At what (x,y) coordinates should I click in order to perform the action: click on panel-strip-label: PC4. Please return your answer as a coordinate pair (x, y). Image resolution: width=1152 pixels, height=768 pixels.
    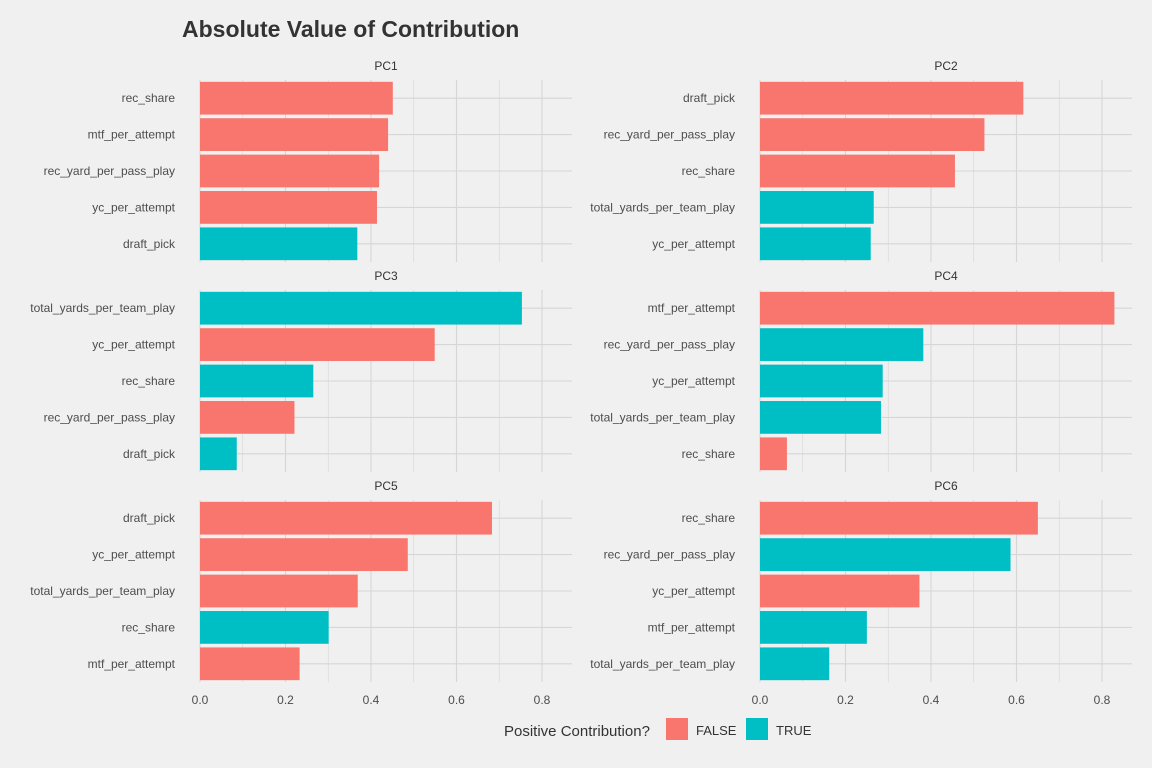
    Looking at the image, I should click on (946, 276).